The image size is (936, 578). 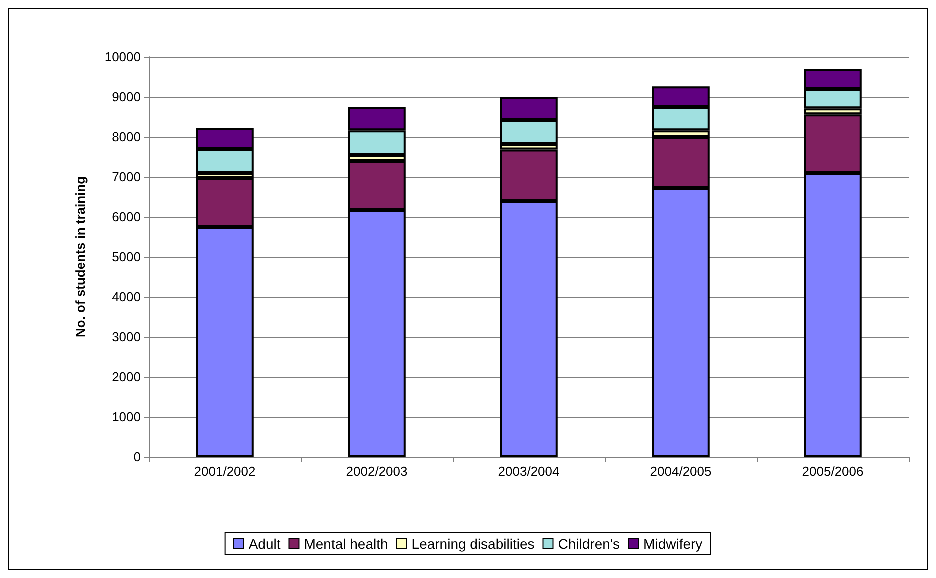 What do you see at coordinates (126, 217) in the screenshot?
I see `y-tick-label: 6000` at bounding box center [126, 217].